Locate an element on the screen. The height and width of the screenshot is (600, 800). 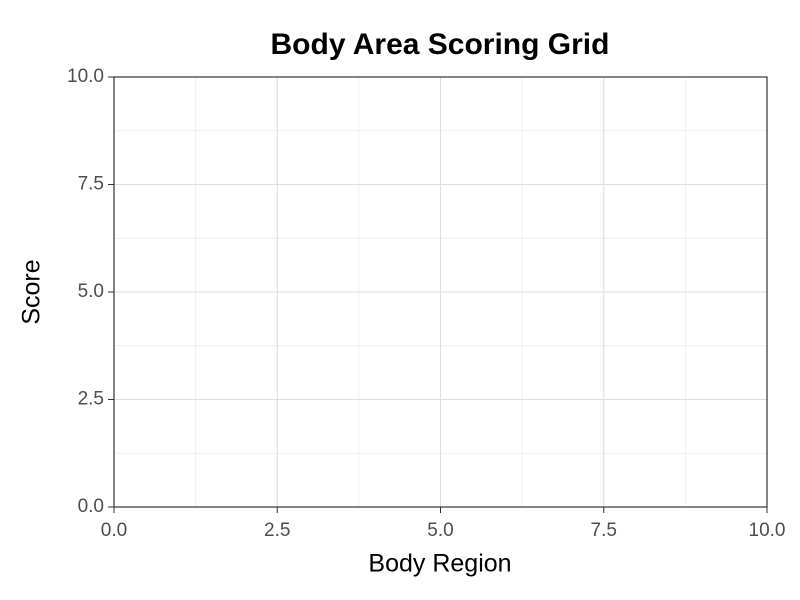
x-tick-label: 7.5 is located at coordinates (604, 530).